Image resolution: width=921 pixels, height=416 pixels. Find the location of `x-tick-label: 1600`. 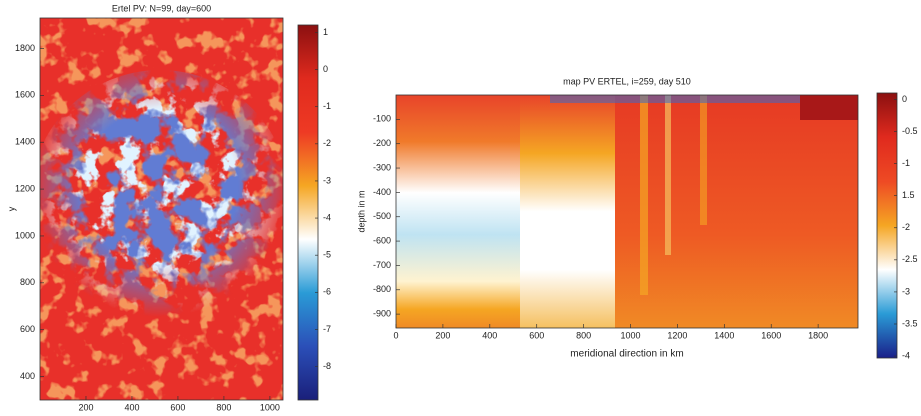

x-tick-label: 1600 is located at coordinates (771, 335).